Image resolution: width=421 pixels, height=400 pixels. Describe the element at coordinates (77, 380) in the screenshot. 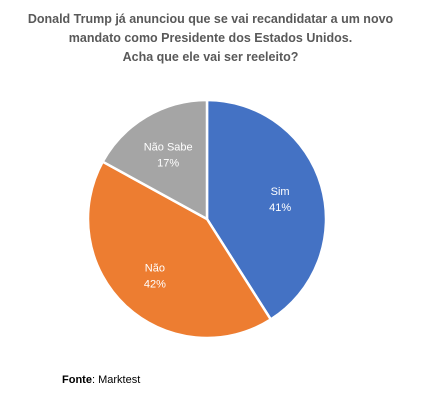

I see `source-label: Fonte` at that location.